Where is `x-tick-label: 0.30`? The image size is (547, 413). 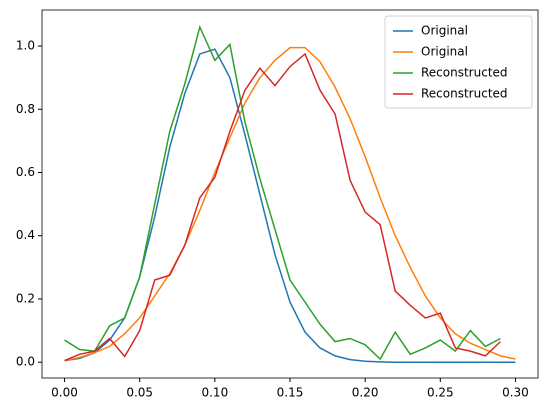 x-tick-label: 0.30 is located at coordinates (515, 393).